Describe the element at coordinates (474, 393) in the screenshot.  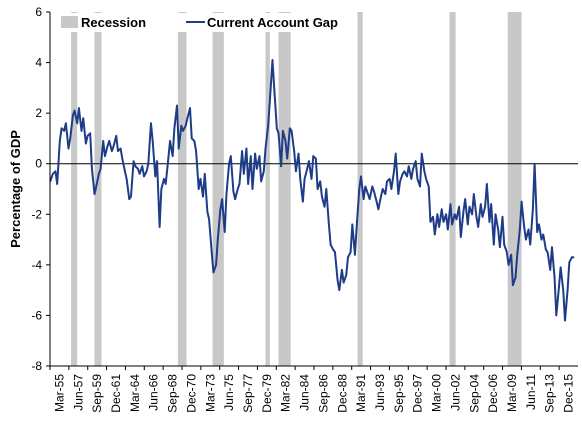
I see `x-tick-label-23: Sep-04` at that location.